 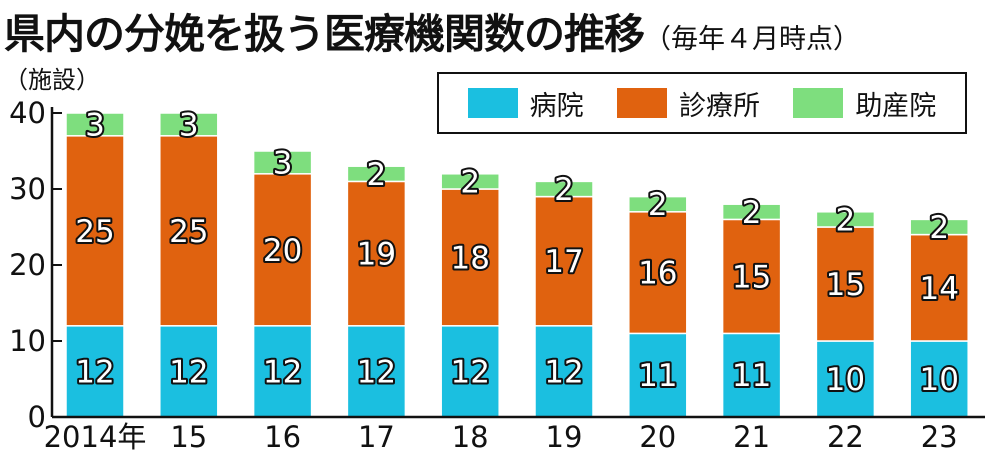 I want to click on y-tick-label: 0, so click(x=37, y=417).